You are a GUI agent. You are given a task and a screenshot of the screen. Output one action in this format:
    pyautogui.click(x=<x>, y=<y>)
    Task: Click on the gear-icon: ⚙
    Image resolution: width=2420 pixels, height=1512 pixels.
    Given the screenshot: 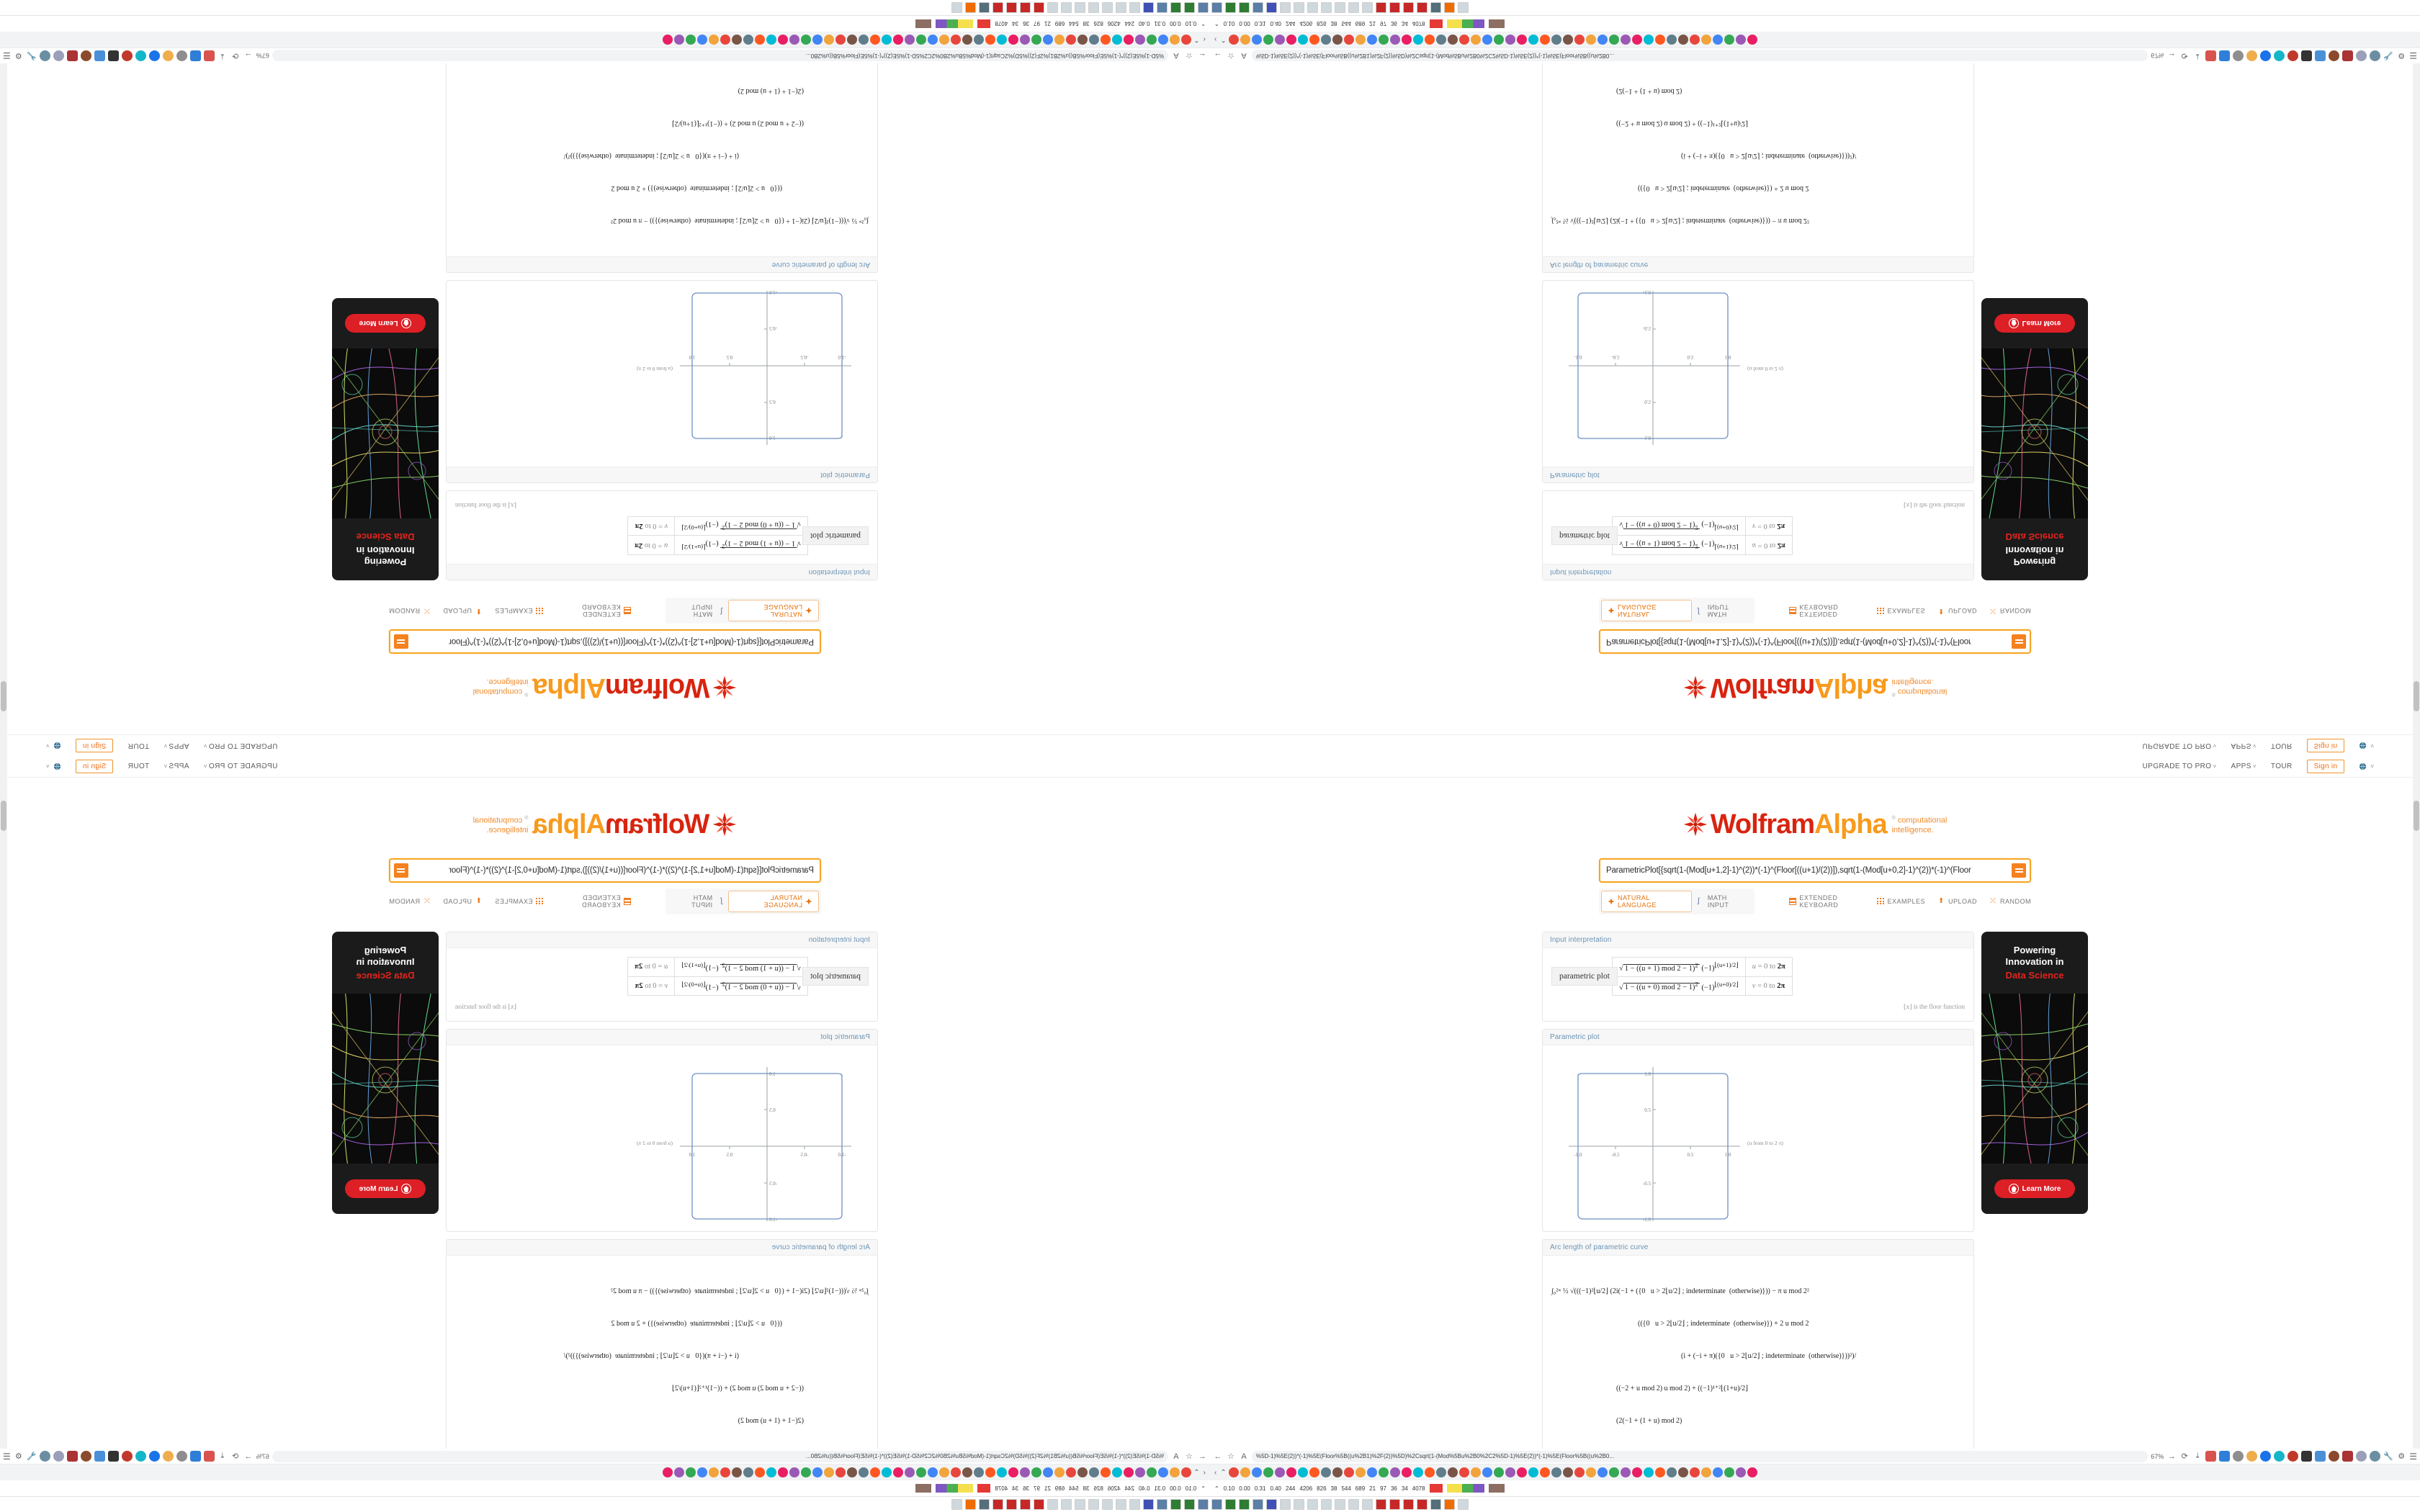 What is the action you would take?
    pyautogui.click(x=18, y=1456)
    